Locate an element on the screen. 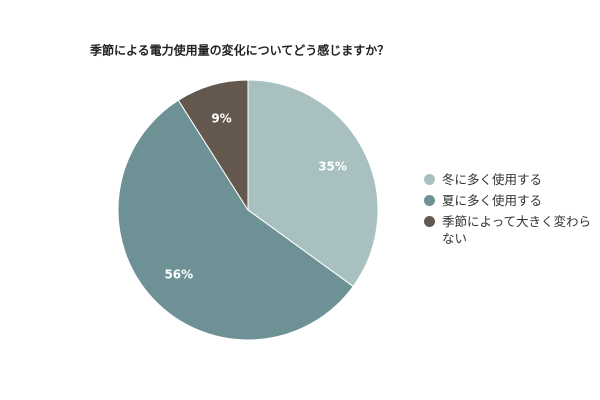 Image resolution: width=600 pixels, height=400 pixels. chart-title: 季節による電力使用量の変化についてどう感じますか？ is located at coordinates (239, 50).